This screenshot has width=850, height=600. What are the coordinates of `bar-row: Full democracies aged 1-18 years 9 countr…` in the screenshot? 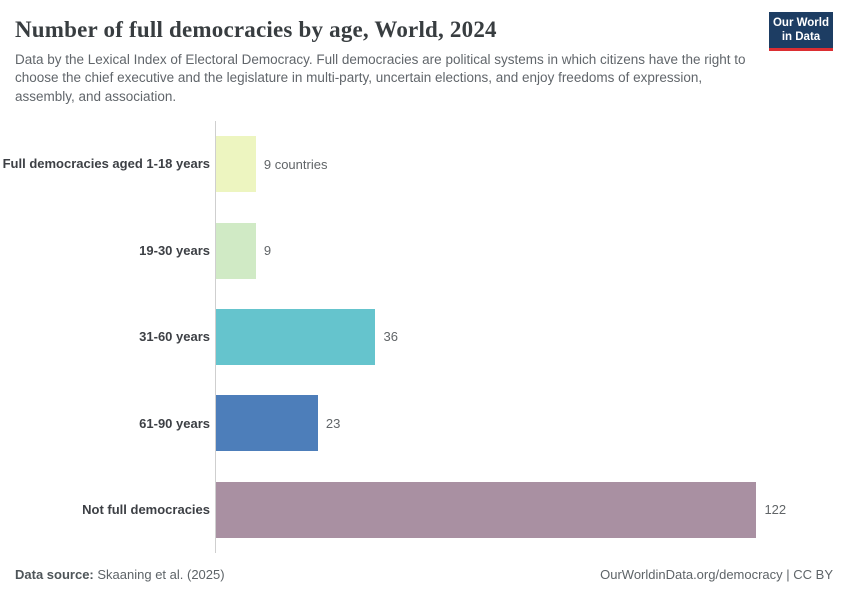 It's located at (425, 164).